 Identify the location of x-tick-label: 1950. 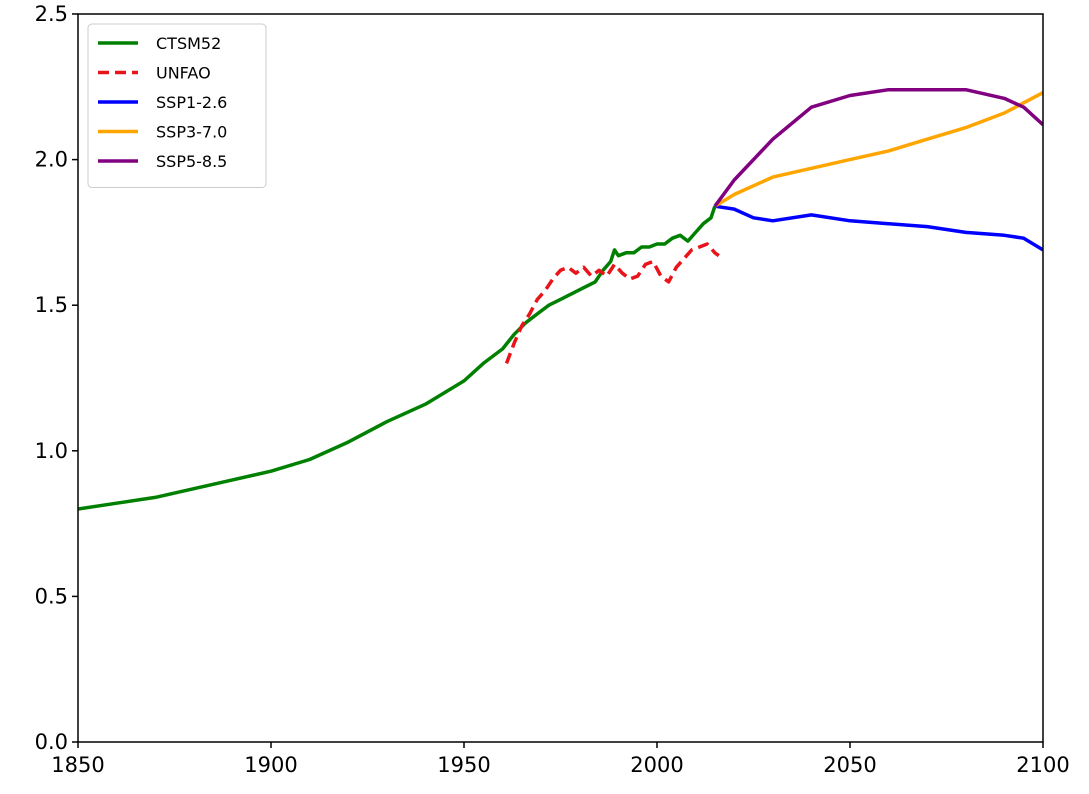
(463, 765).